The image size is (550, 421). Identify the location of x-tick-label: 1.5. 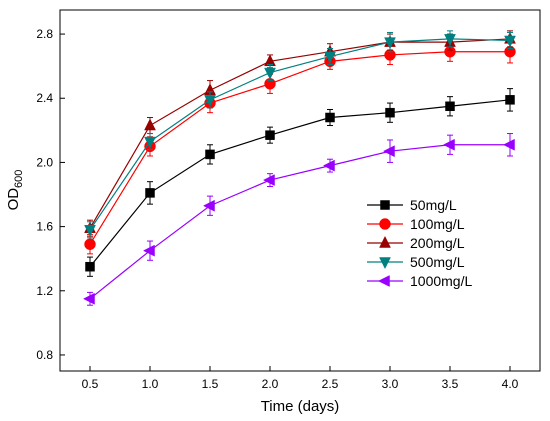
(210, 384).